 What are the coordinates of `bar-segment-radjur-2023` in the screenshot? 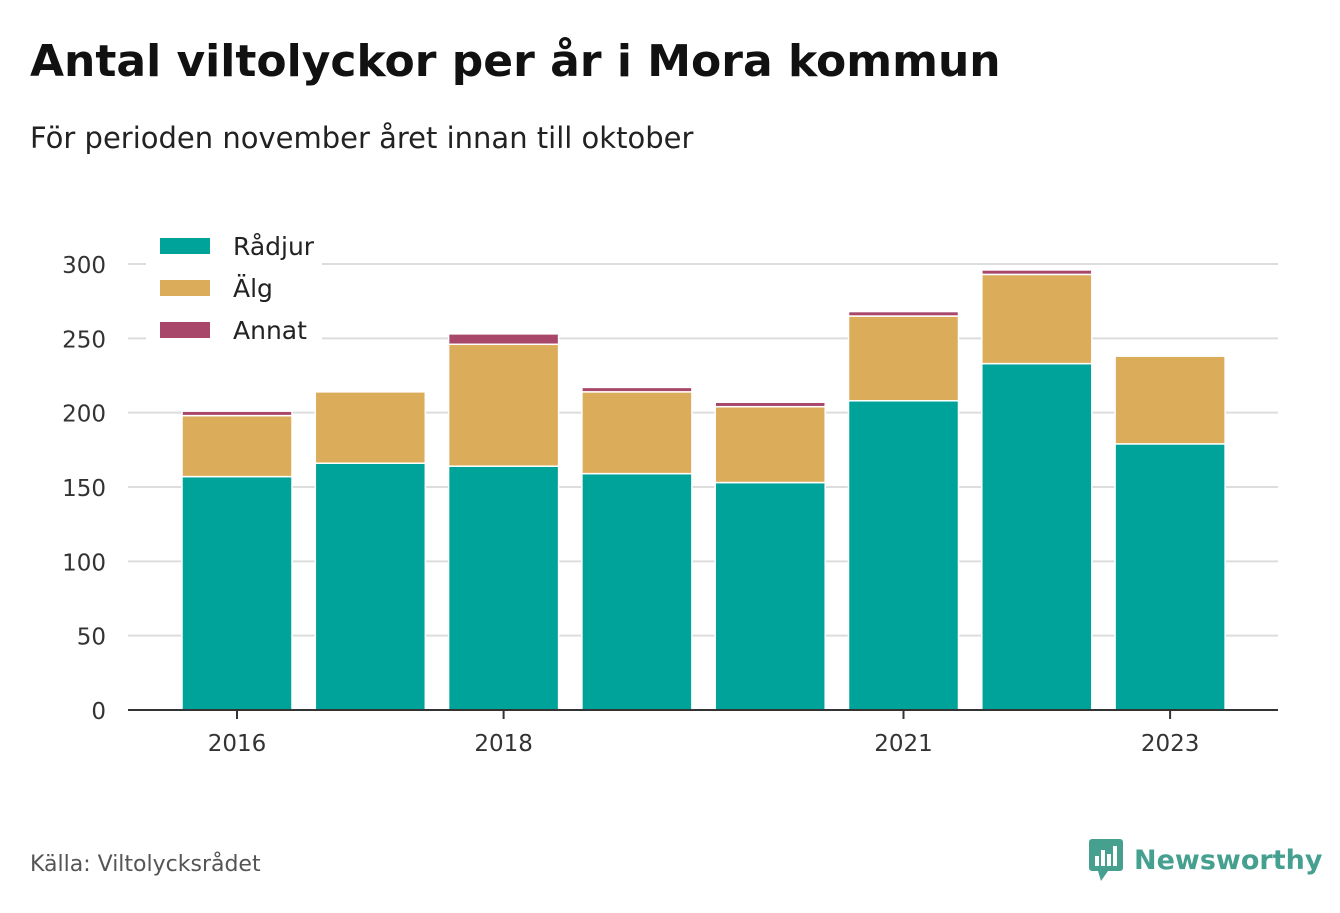 It's located at (1170, 577).